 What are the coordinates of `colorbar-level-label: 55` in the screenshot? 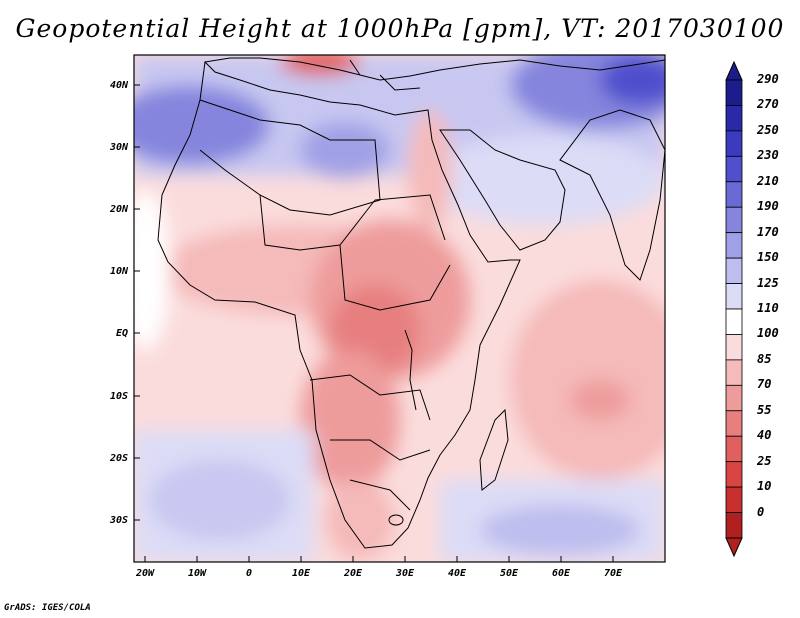 It's located at (764, 409).